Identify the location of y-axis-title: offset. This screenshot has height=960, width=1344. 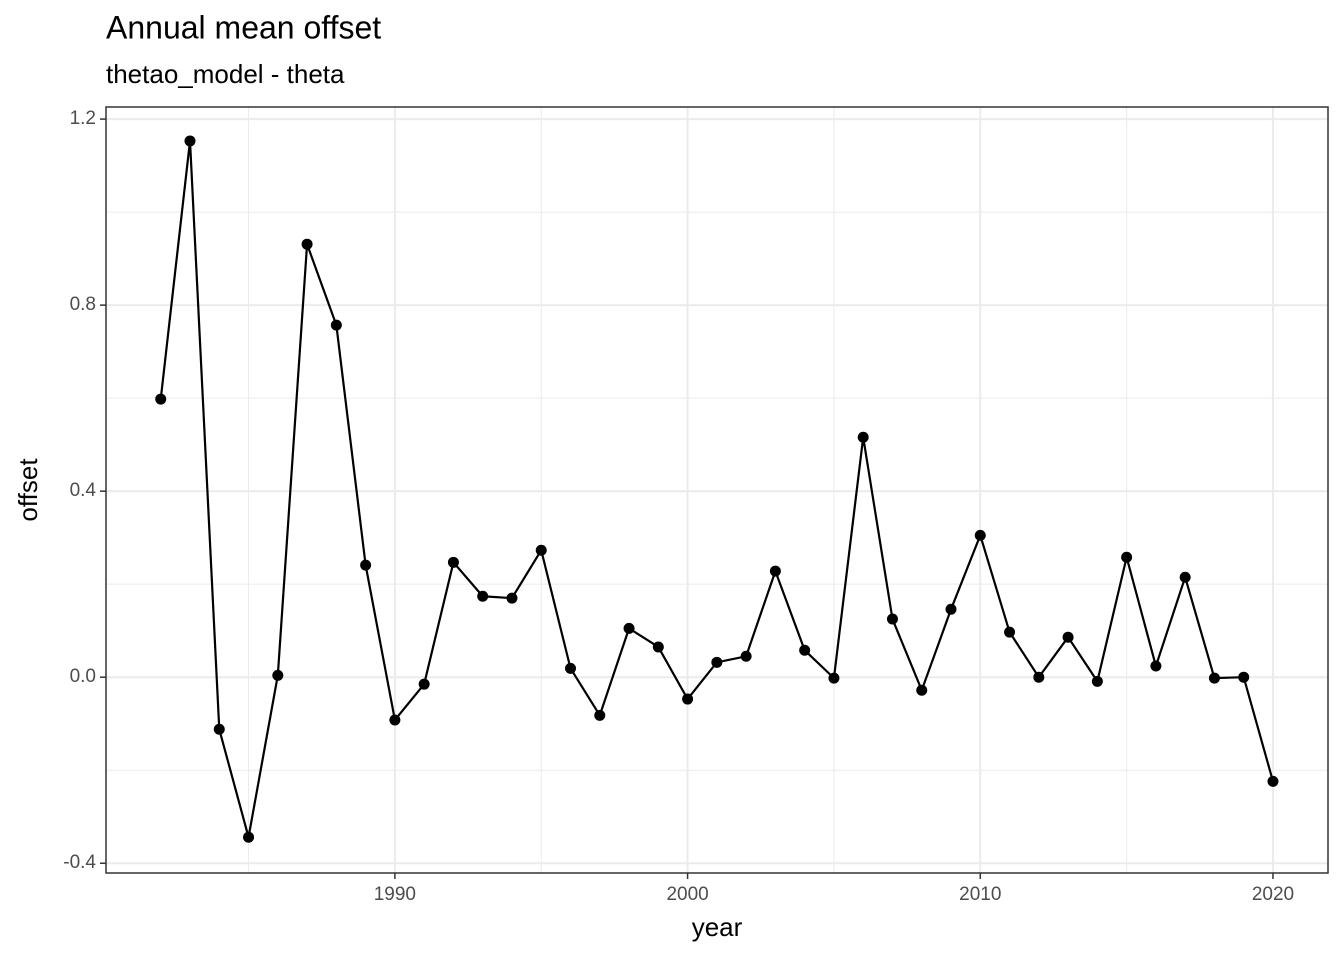
(28, 490).